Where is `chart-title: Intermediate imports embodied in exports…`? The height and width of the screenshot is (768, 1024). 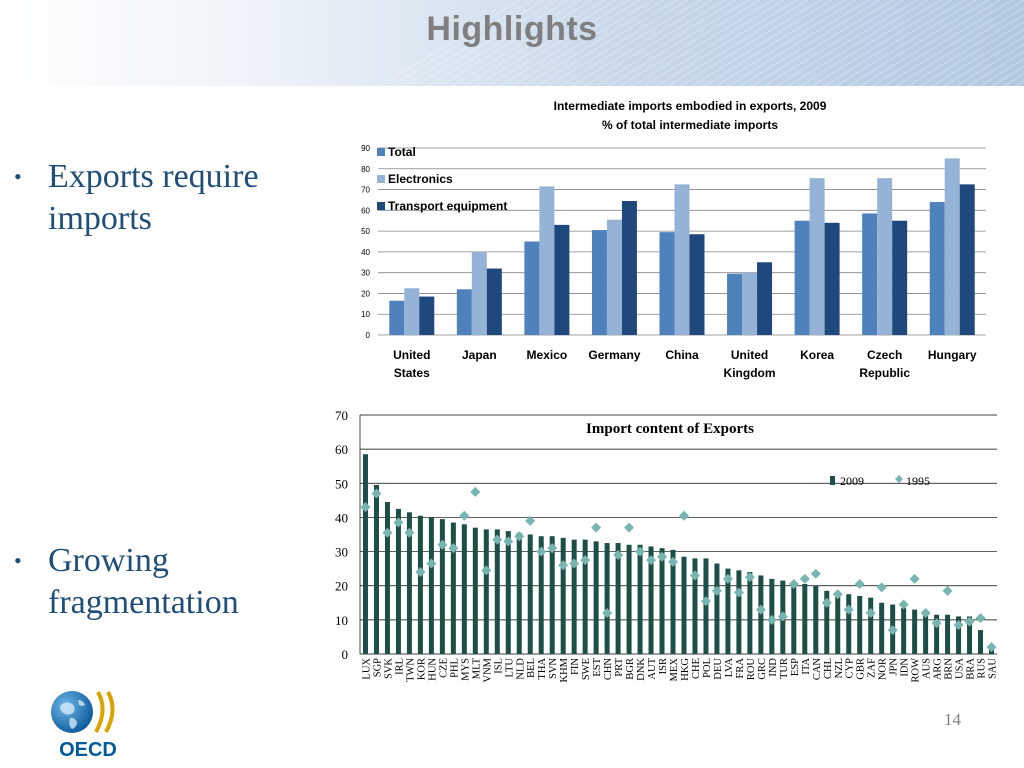 chart-title: Intermediate imports embodied in exports… is located at coordinates (690, 106).